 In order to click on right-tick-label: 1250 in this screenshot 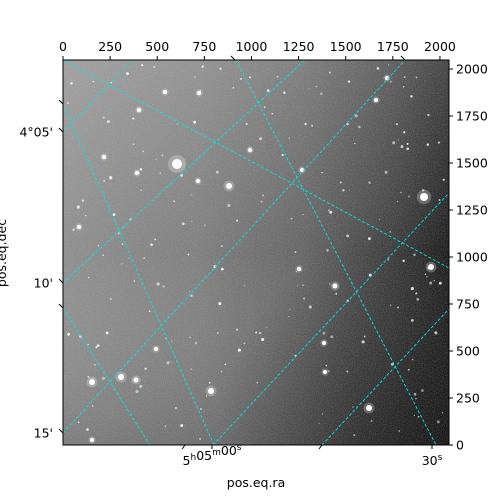, I will do `click(472, 210)`.